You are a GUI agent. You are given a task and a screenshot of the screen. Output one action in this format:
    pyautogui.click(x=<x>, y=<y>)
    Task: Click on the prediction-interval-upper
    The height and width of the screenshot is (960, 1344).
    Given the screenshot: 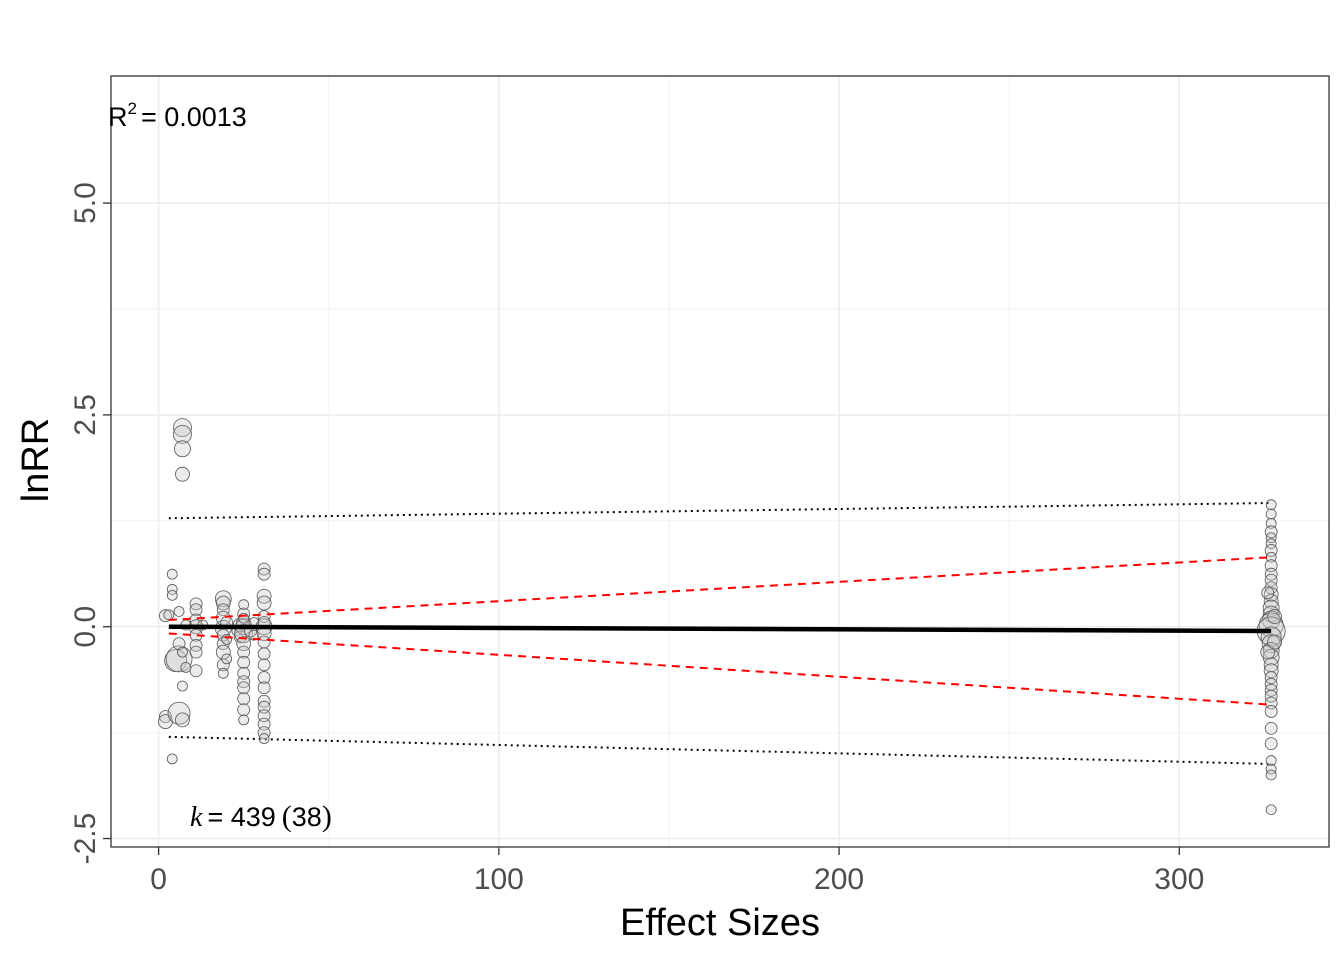 What is the action you would take?
    pyautogui.click(x=720, y=511)
    